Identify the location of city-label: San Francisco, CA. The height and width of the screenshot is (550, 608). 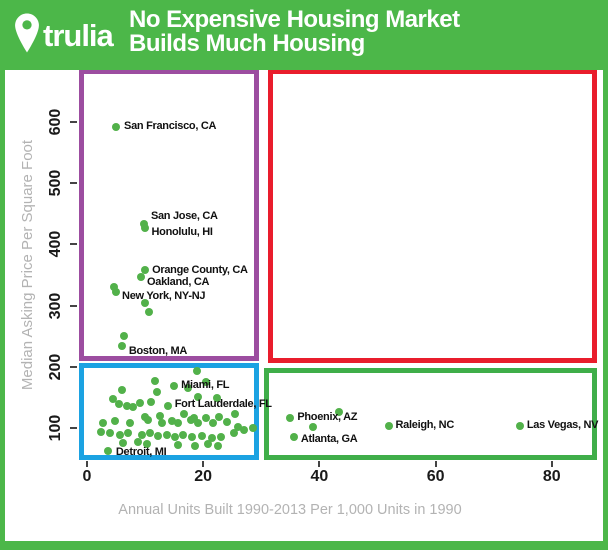
(170, 126).